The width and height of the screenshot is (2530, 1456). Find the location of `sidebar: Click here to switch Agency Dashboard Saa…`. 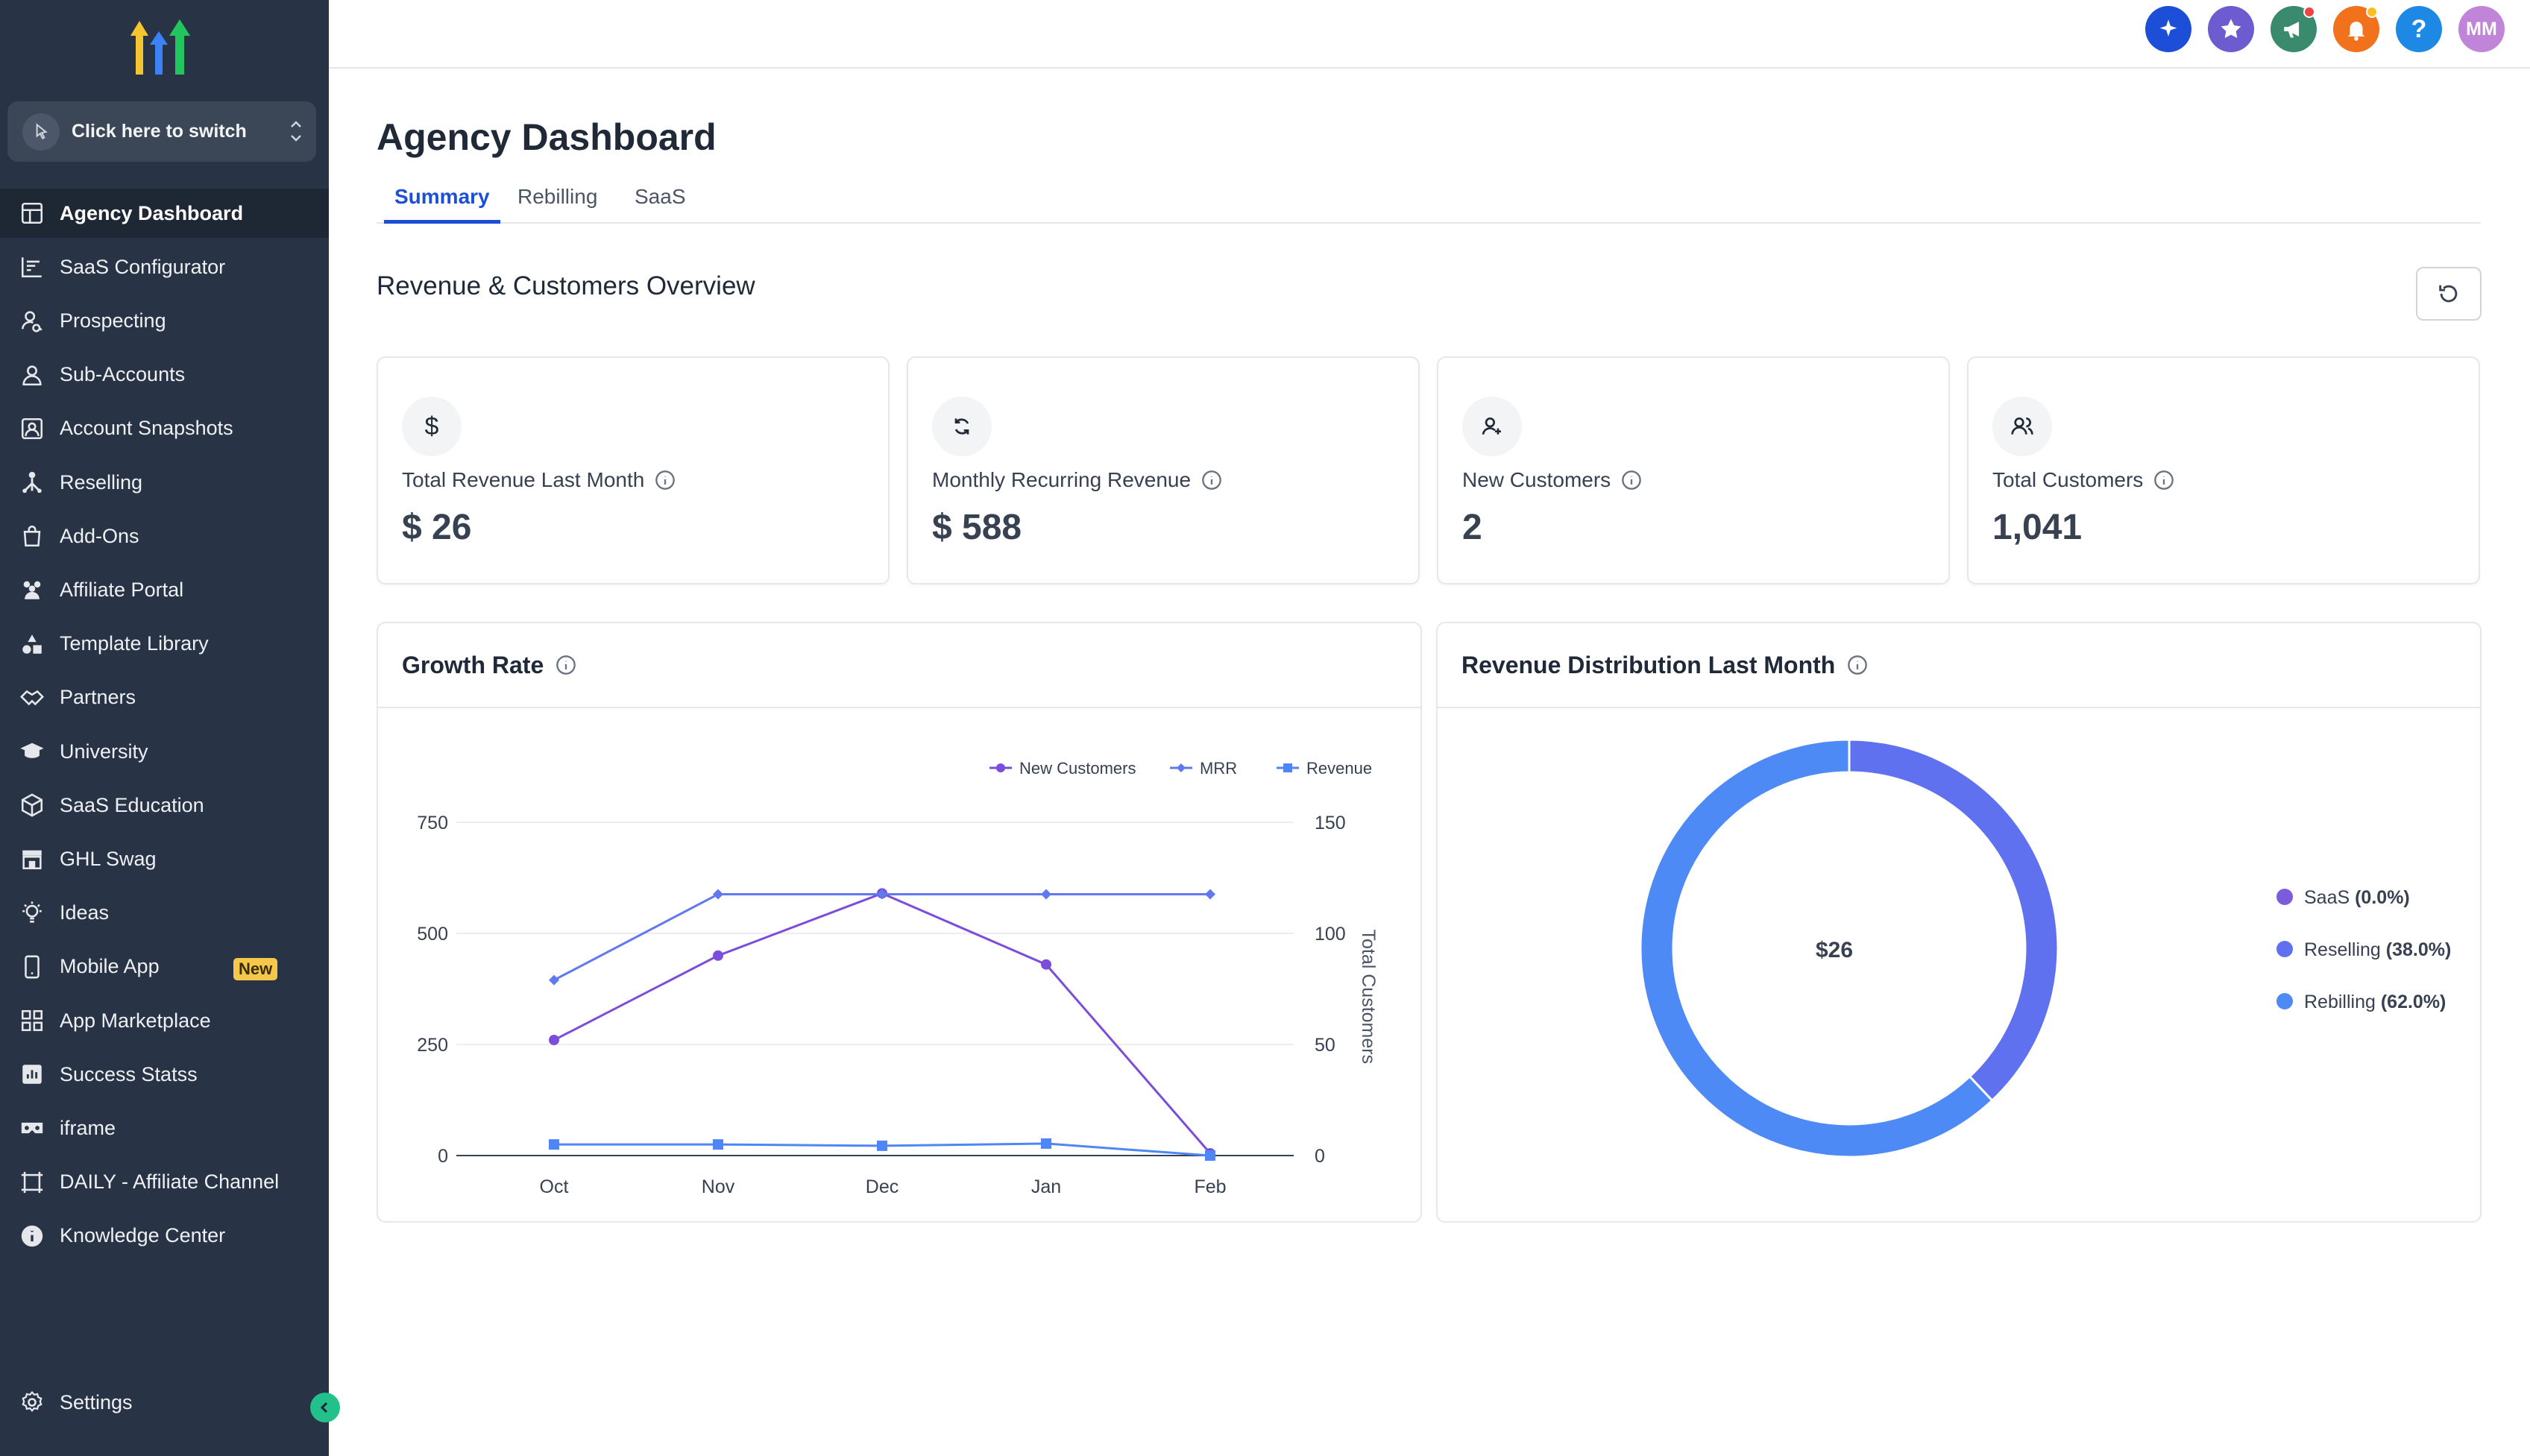

sidebar: Click here to switch Agency Dashboard Saa… is located at coordinates (165, 728).